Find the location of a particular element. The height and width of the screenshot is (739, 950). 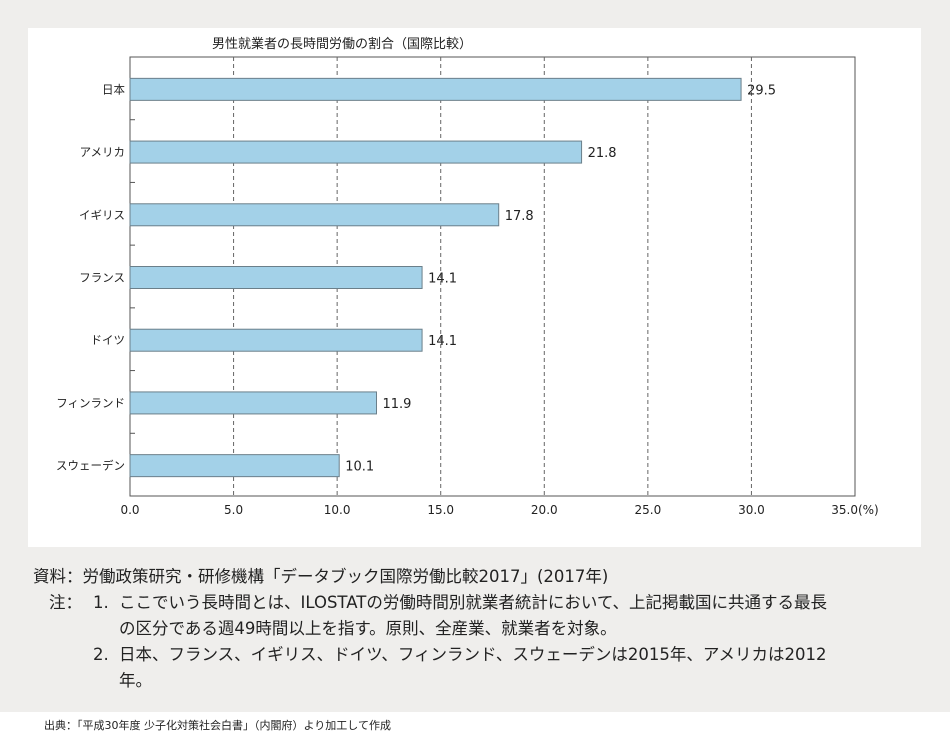

x-tick-label: 35.0(%) is located at coordinates (854, 510).